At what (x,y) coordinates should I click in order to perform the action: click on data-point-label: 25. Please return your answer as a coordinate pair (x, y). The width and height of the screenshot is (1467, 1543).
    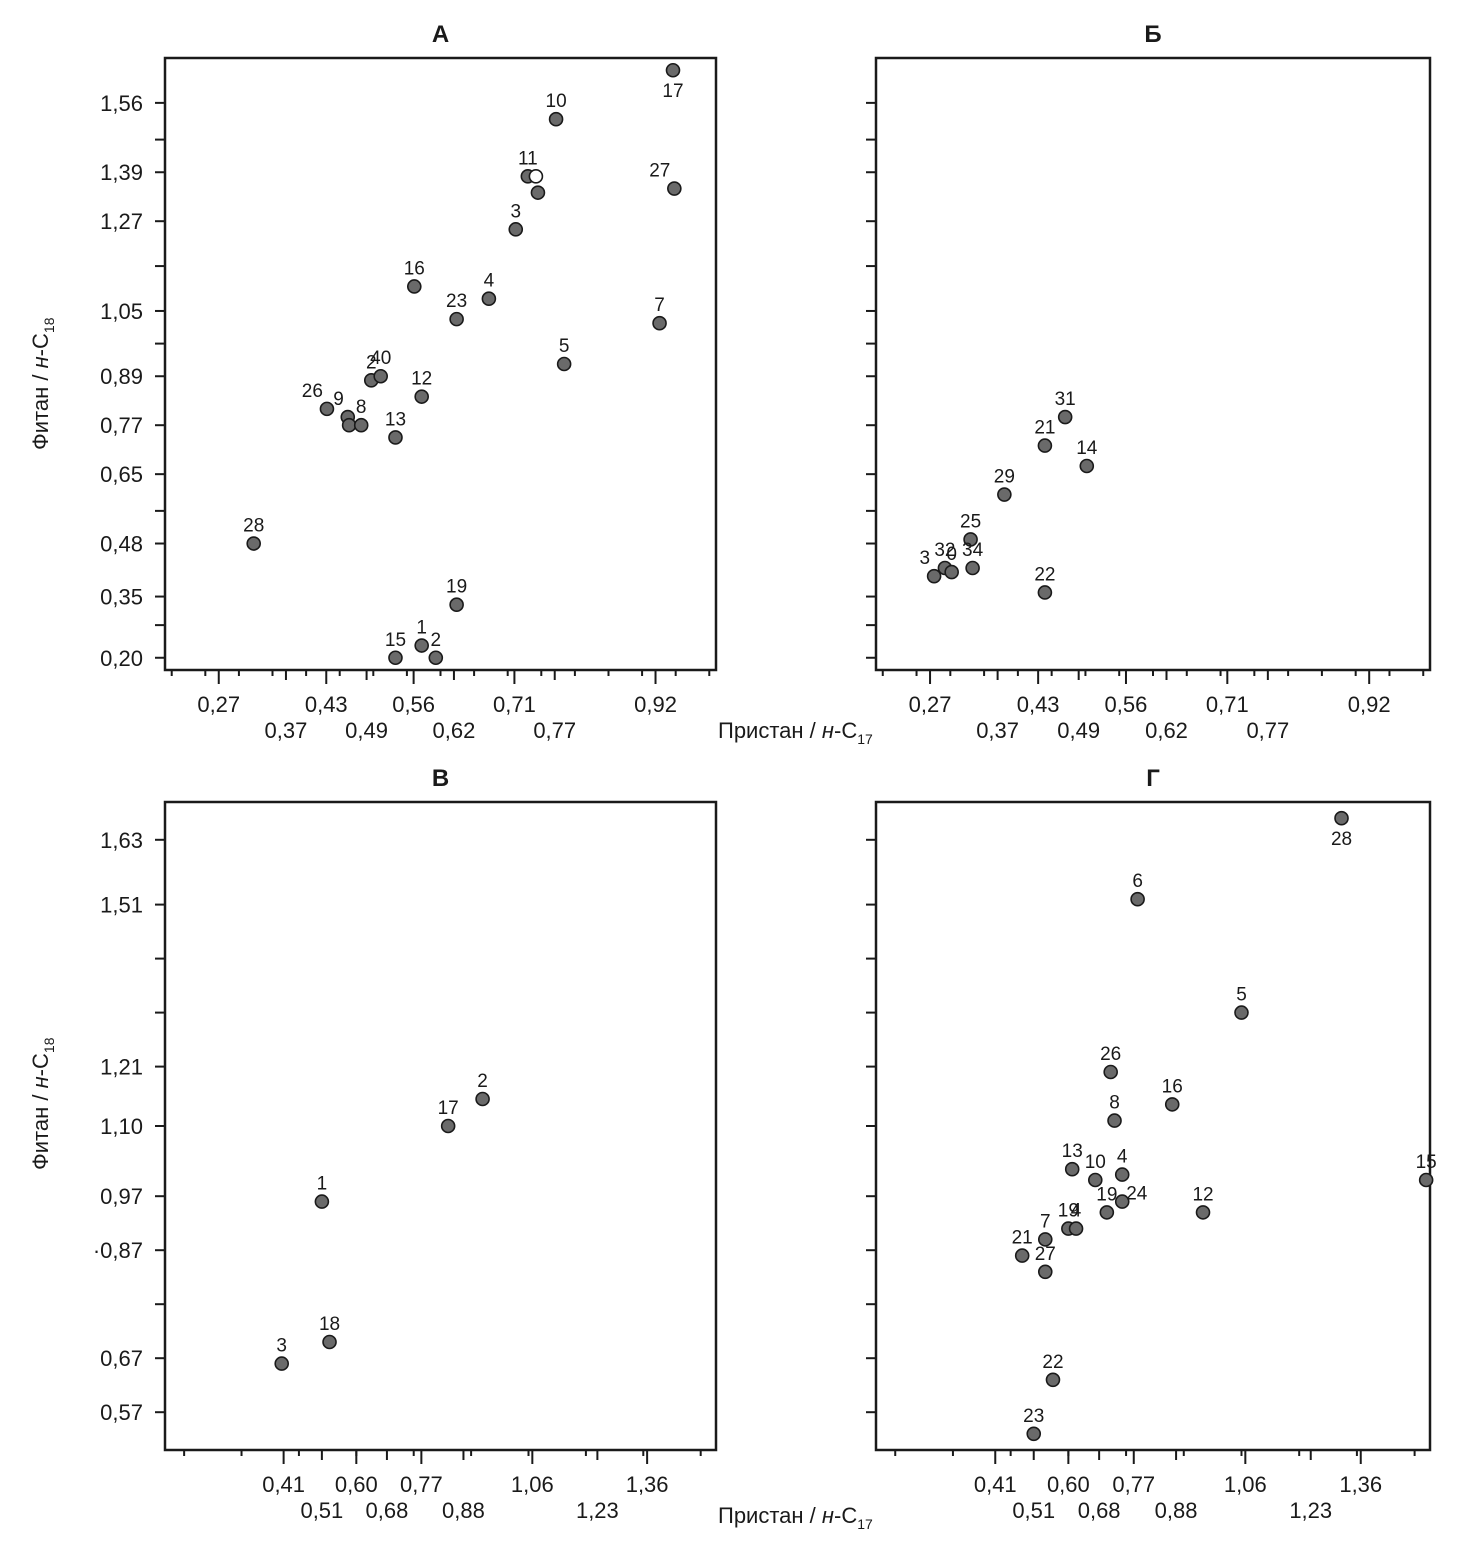
    Looking at the image, I should click on (970, 521).